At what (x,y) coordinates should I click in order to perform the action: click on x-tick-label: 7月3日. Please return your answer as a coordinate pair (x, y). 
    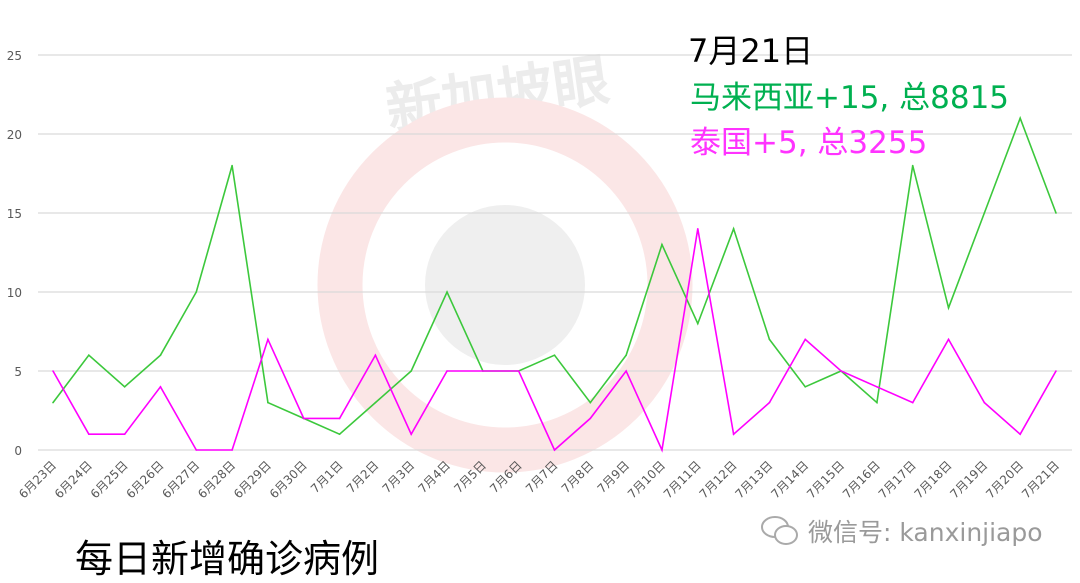
    Looking at the image, I should click on (399, 477).